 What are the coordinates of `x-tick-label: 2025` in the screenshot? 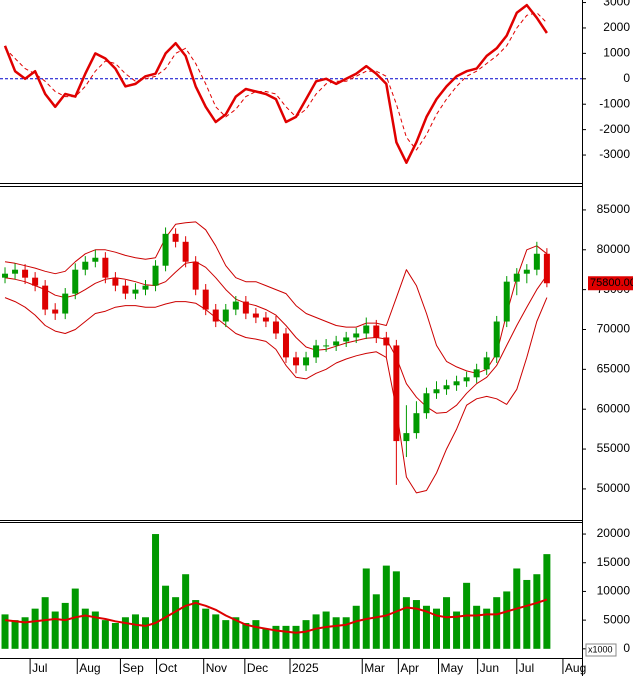 It's located at (305, 668).